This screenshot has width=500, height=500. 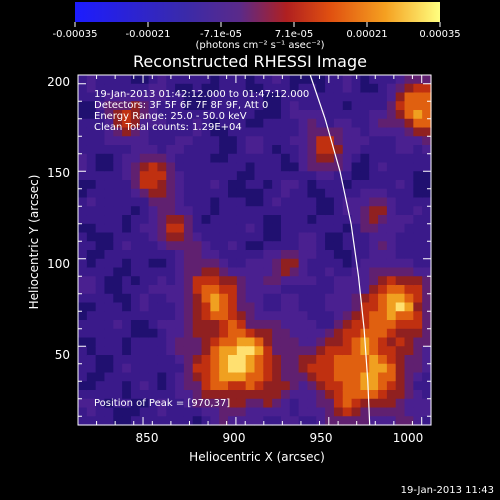 What do you see at coordinates (75, 34) in the screenshot?
I see `colorbar-tick-label: -0.00035` at bounding box center [75, 34].